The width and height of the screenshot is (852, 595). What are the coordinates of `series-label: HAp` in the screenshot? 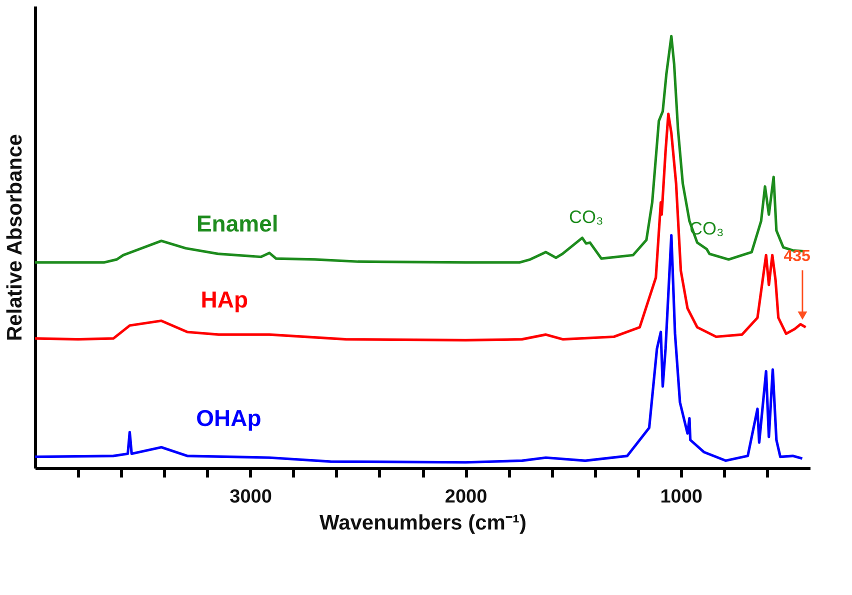 It's located at (224, 299).